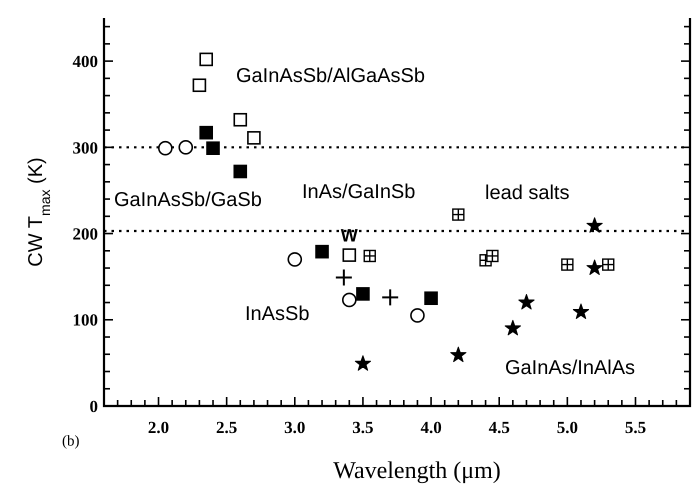 Image resolution: width=697 pixels, height=498 pixels. Describe the element at coordinates (85, 320) in the screenshot. I see `y-tick-label: 100` at that location.